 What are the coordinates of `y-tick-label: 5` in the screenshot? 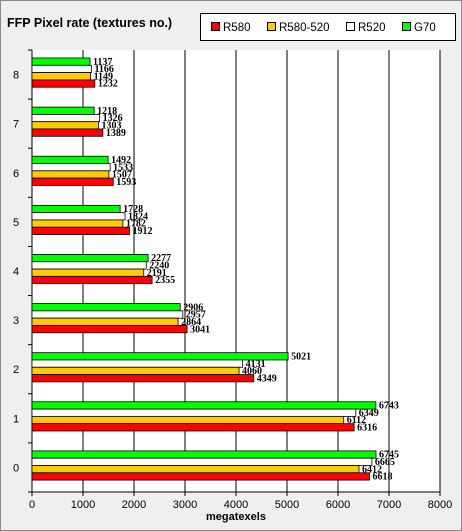 It's located at (16, 223).